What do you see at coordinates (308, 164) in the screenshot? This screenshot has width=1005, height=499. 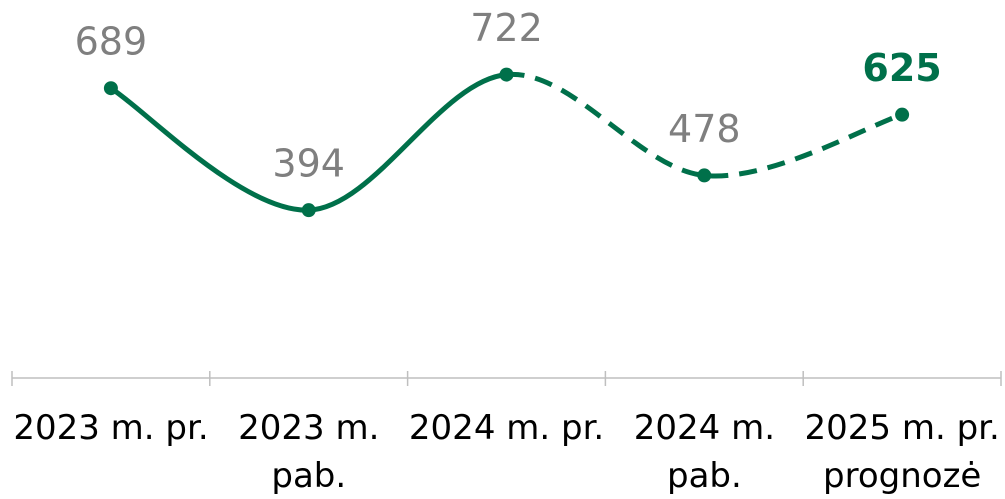 I see `data-label: 394` at bounding box center [308, 164].